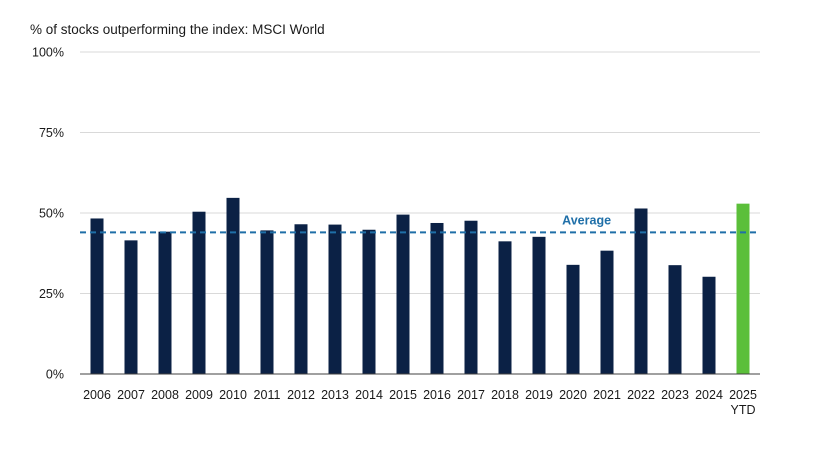 This screenshot has height=462, width=828. I want to click on x-tick-label: 2021, so click(607, 395).